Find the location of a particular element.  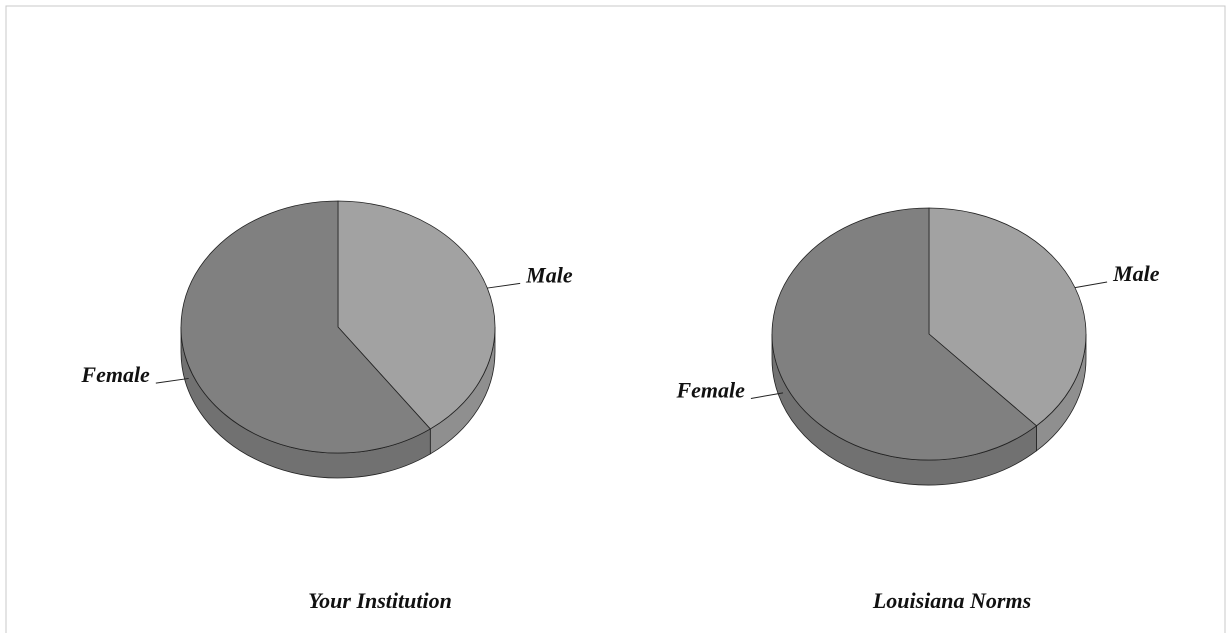

chart-title: Your Institution is located at coordinates (380, 600).